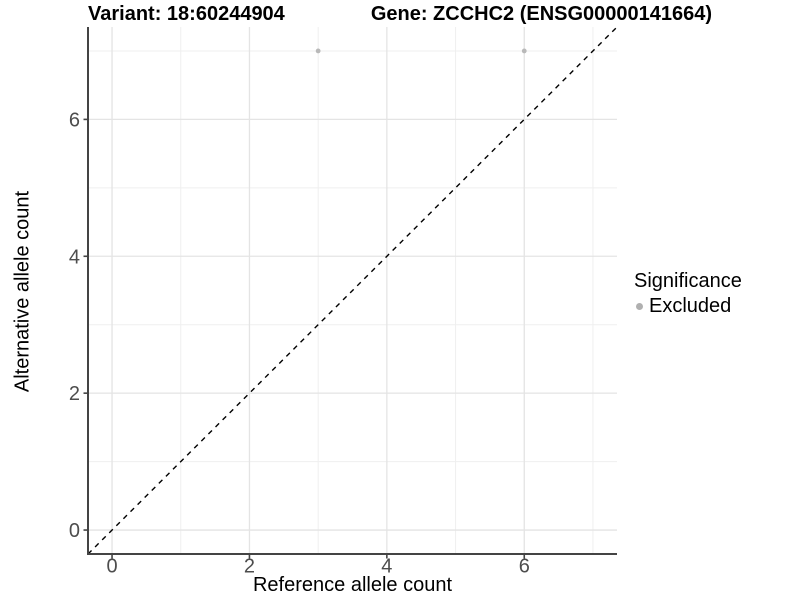 Image resolution: width=800 pixels, height=600 pixels. I want to click on x-tick-label: 4, so click(386, 567).